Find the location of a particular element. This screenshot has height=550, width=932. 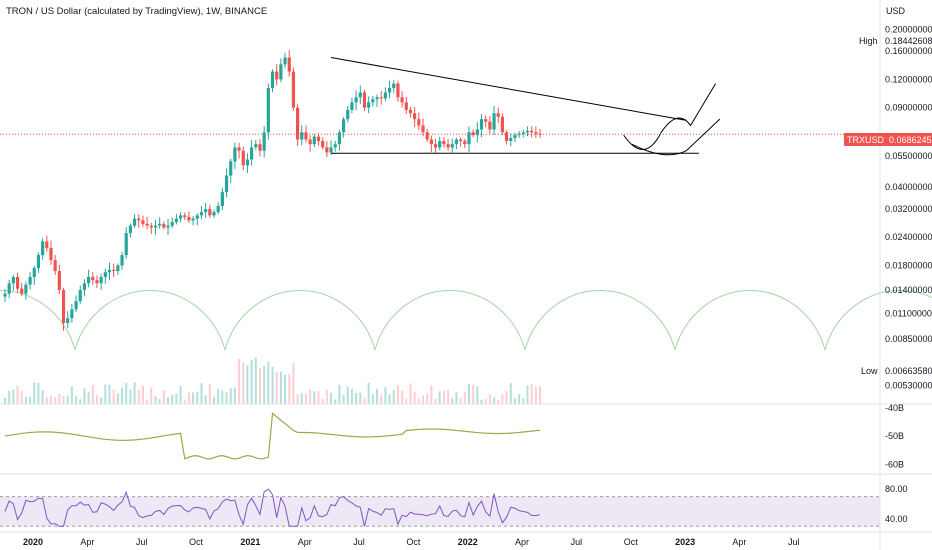

currency-label: USD is located at coordinates (896, 11).